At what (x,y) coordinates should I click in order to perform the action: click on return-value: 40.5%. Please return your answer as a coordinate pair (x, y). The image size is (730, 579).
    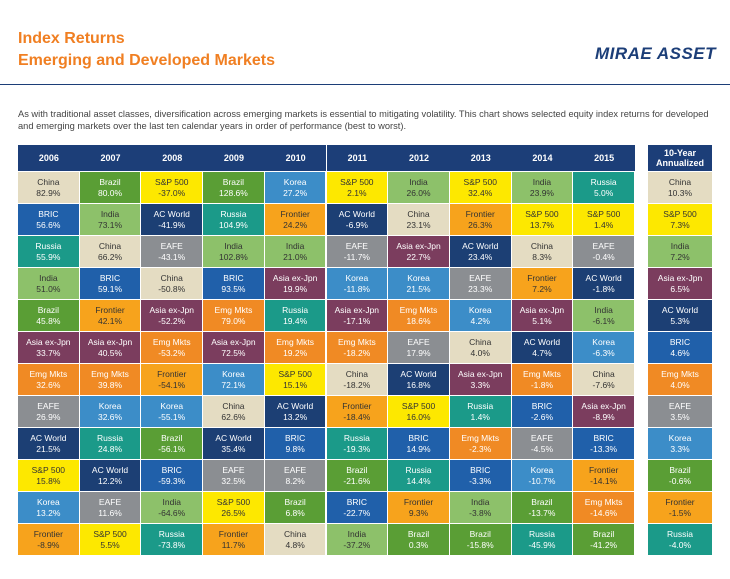
    Looking at the image, I should click on (110, 352).